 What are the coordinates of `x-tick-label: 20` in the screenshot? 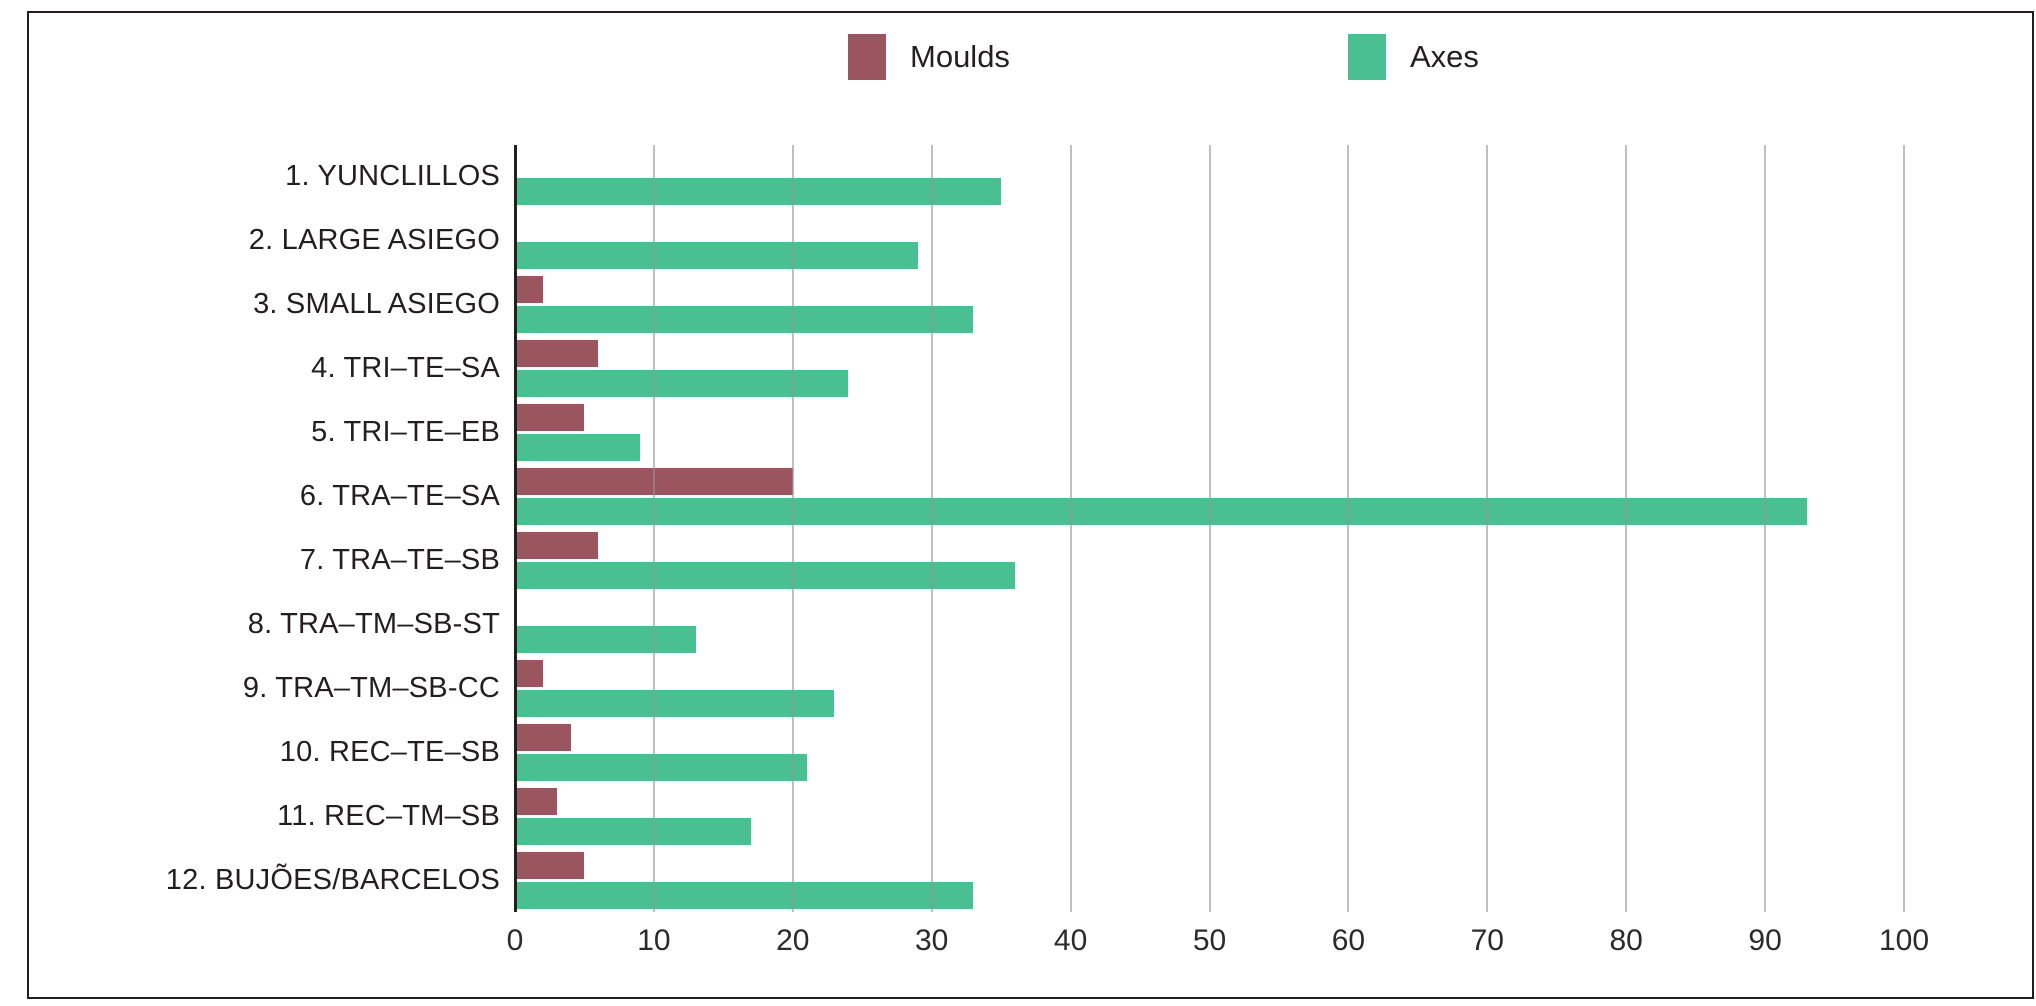 It's located at (793, 940).